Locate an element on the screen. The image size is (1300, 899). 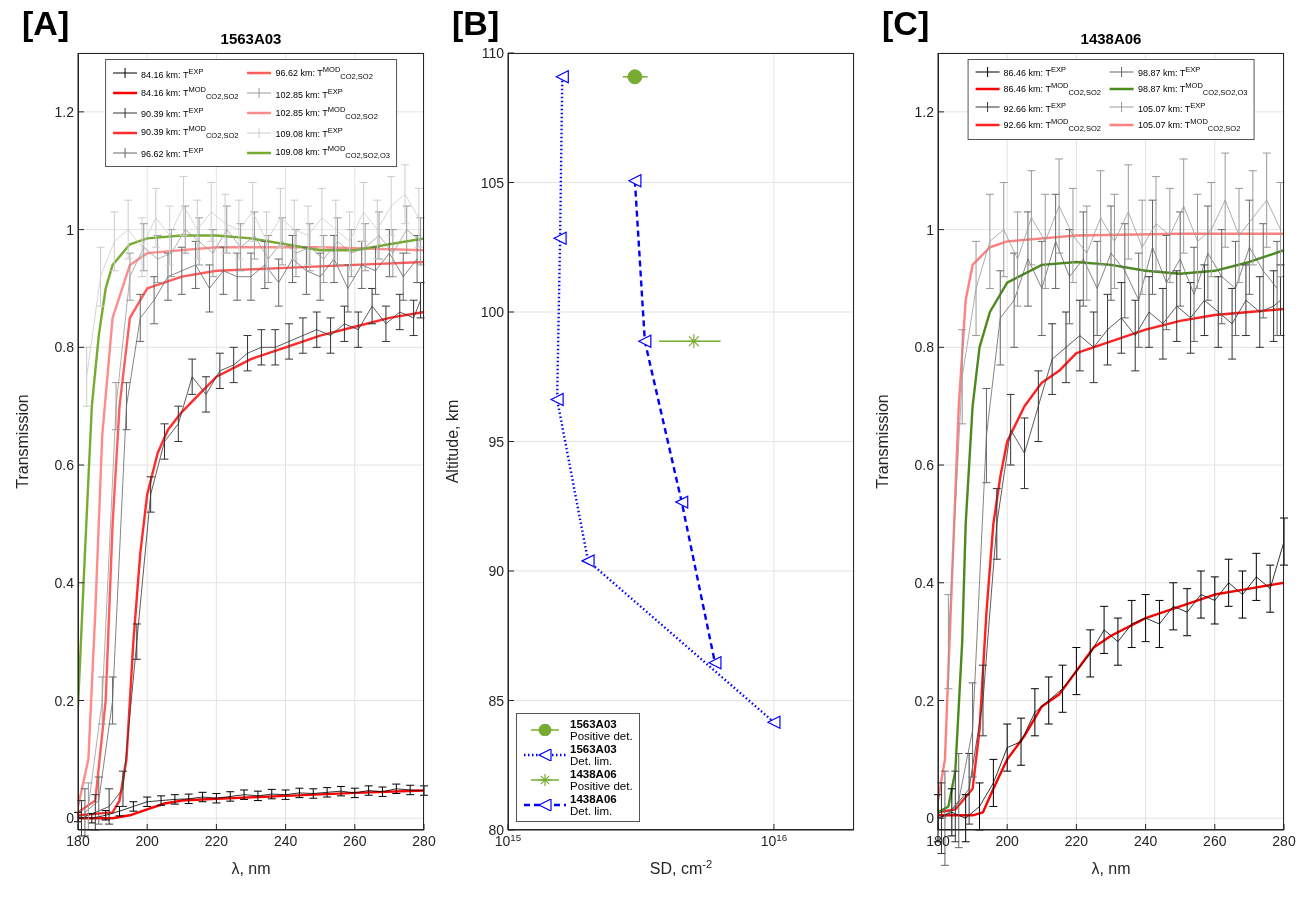
legend-label: 98.87 km: T$^{EXP}$ is located at coordinates (1169, 71).